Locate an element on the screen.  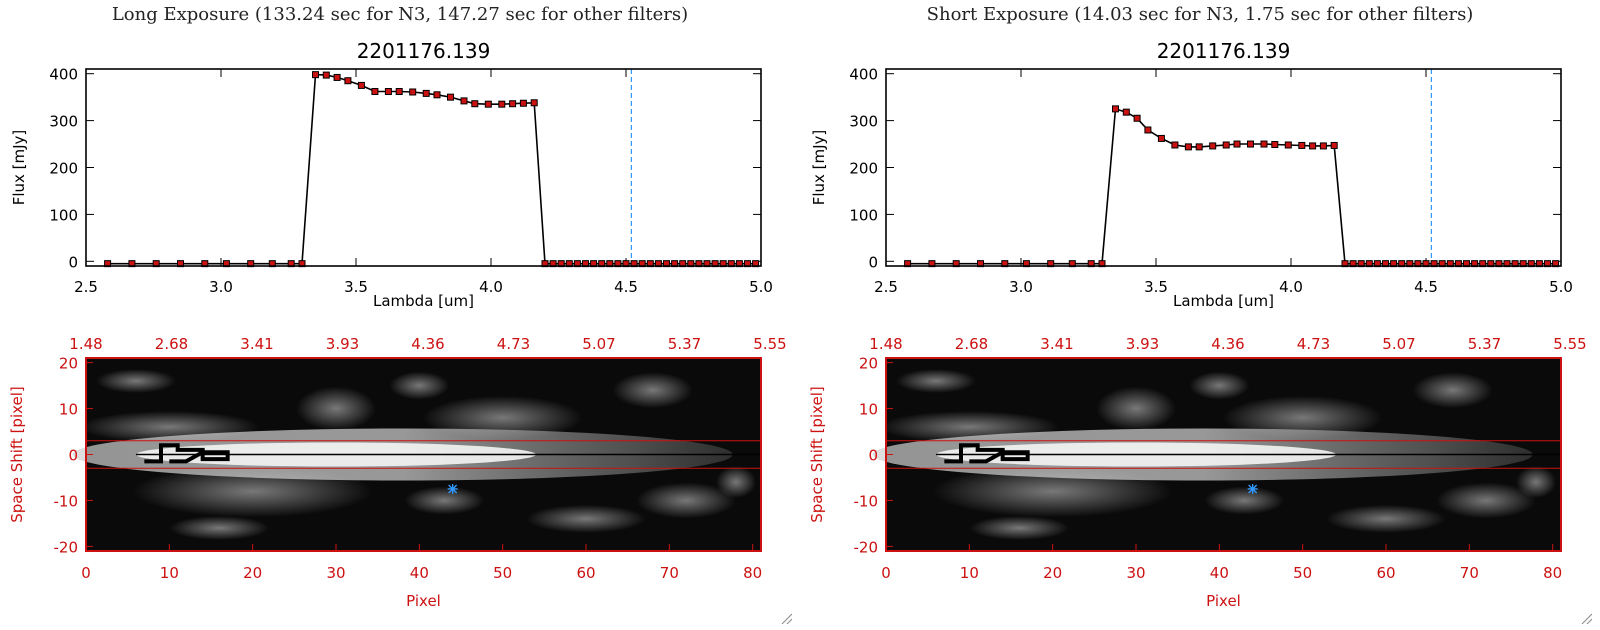
x-axis-label: Lambda [um] is located at coordinates (423, 301).